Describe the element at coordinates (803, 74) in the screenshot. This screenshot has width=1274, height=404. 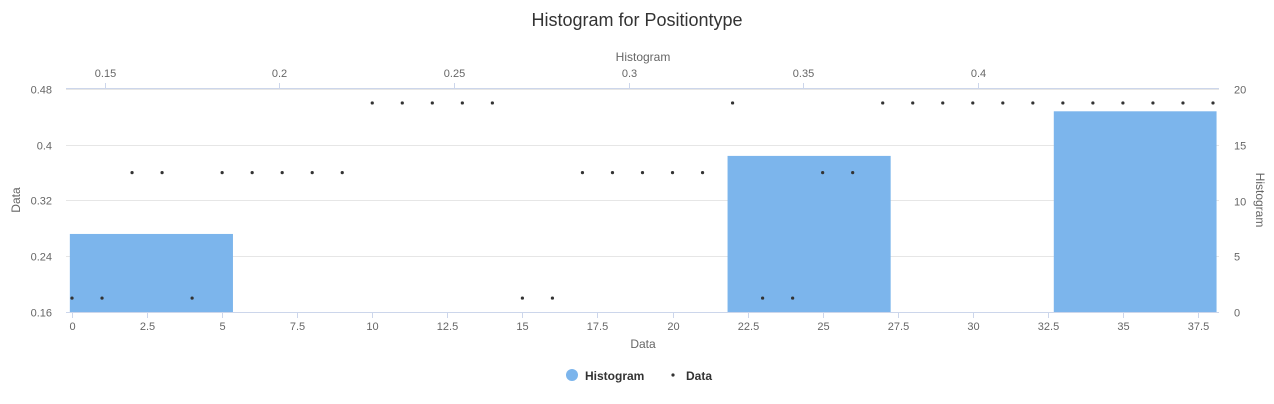
I see `x-top-tick-label: 0.35` at that location.